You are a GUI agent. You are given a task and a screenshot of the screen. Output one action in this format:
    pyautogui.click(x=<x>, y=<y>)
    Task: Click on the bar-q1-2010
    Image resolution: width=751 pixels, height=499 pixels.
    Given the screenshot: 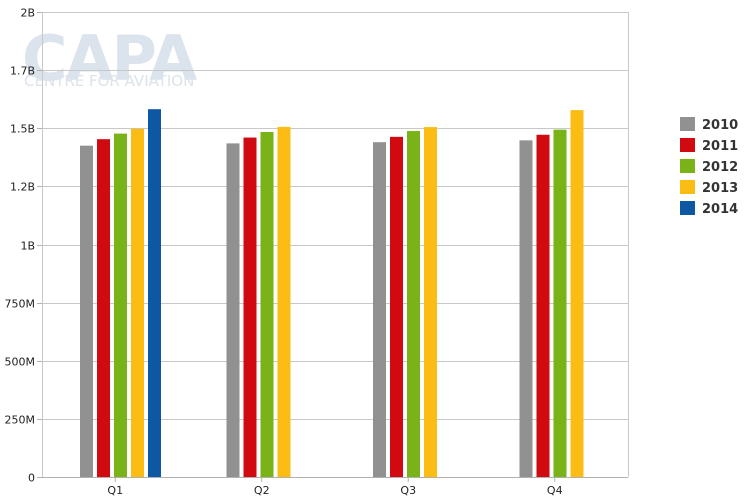 What is the action you would take?
    pyautogui.click(x=86, y=311)
    